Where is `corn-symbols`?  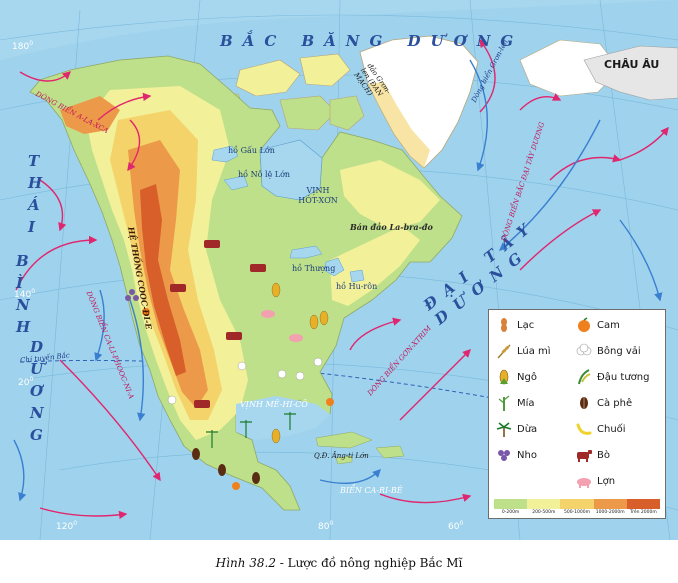
corn-symbols is located at coordinates (300, 363).